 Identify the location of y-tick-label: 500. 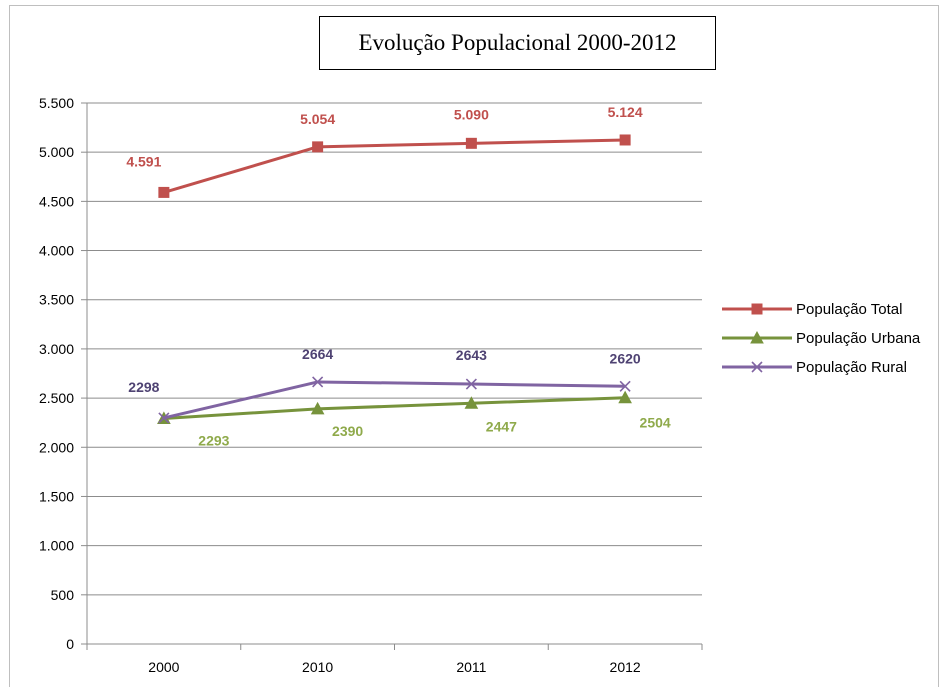
(63, 595).